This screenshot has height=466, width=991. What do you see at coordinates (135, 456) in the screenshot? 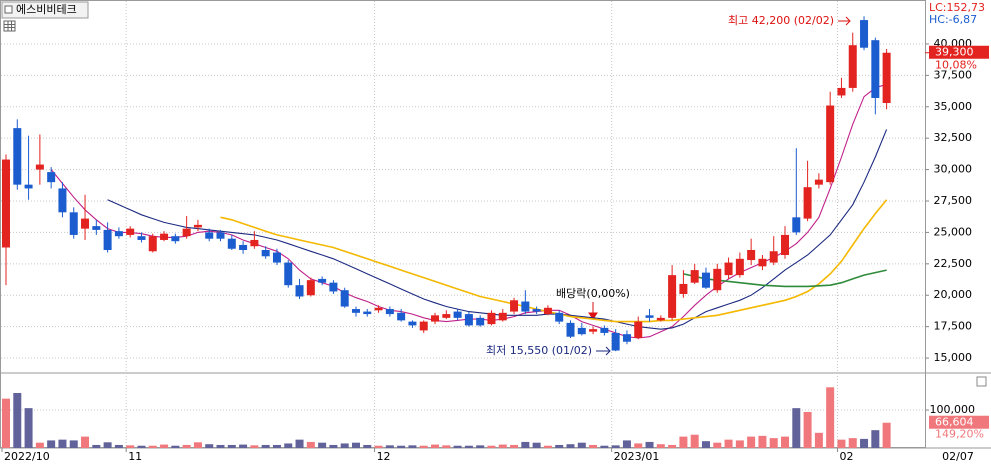
I see `x-tick-label: 11` at bounding box center [135, 456].